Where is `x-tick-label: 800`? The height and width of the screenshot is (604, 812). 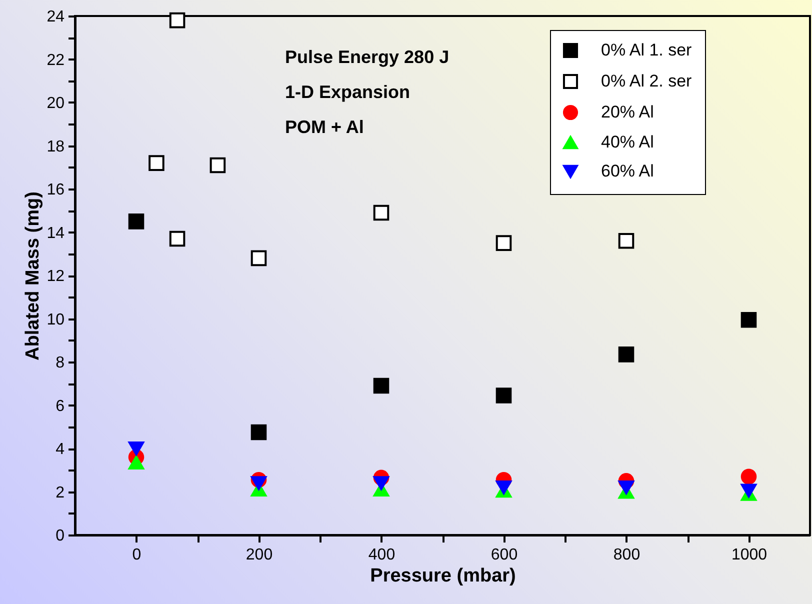 x-tick-label: 800 is located at coordinates (626, 555).